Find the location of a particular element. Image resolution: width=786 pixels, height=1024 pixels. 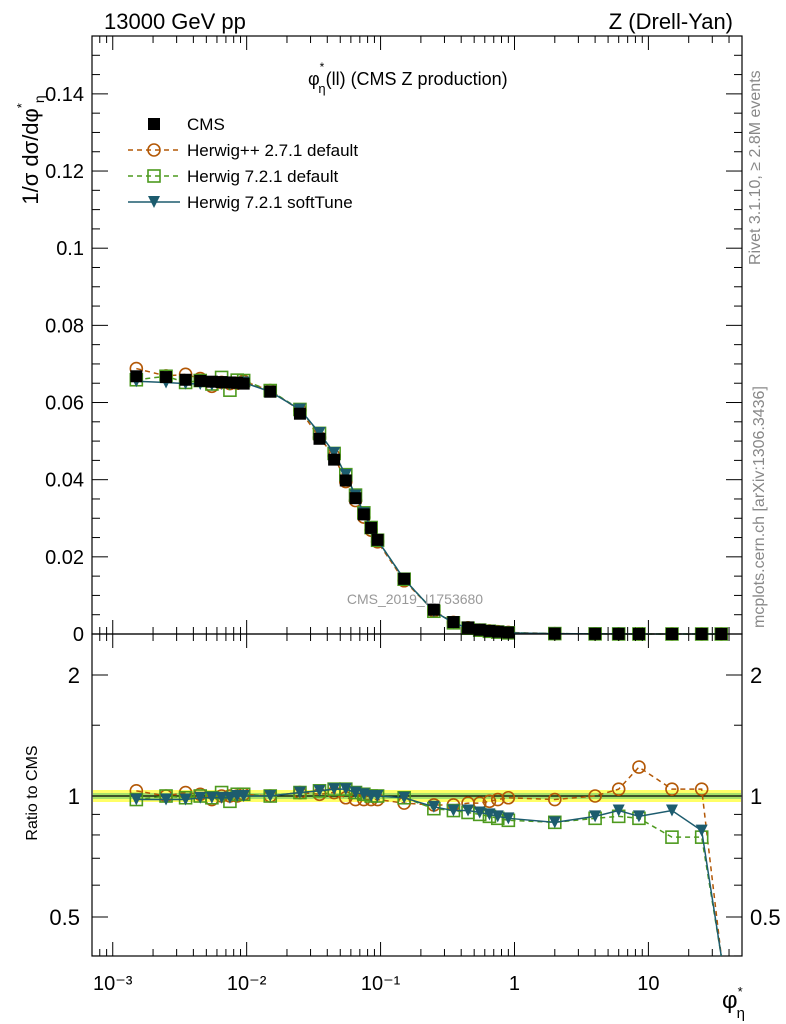

ratio-point-herwig-7-2-1-default is located at coordinates (672, 837).